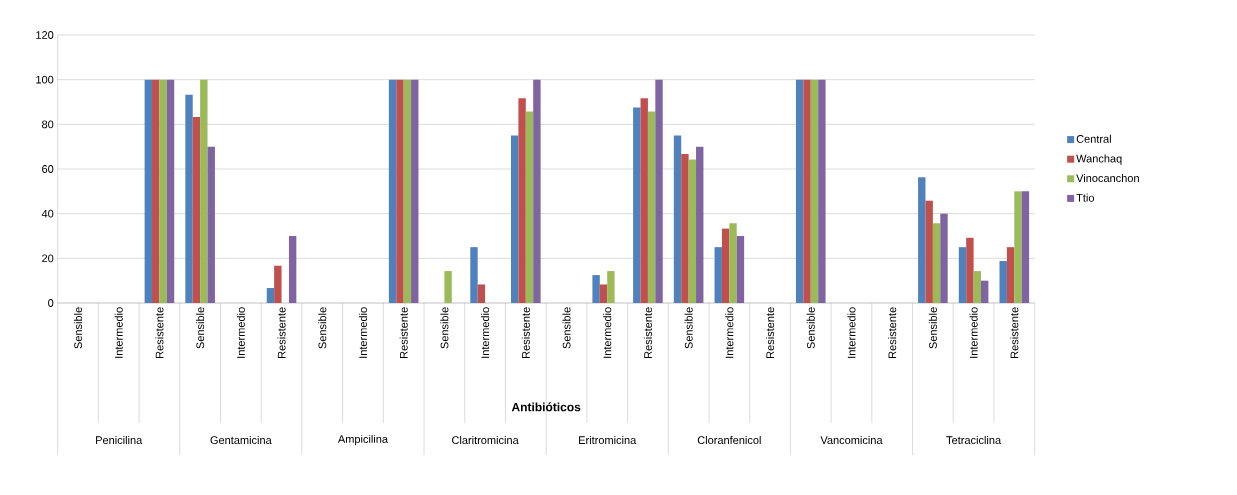 The image size is (1237, 495). I want to click on y-tick-label: 60, so click(48, 169).